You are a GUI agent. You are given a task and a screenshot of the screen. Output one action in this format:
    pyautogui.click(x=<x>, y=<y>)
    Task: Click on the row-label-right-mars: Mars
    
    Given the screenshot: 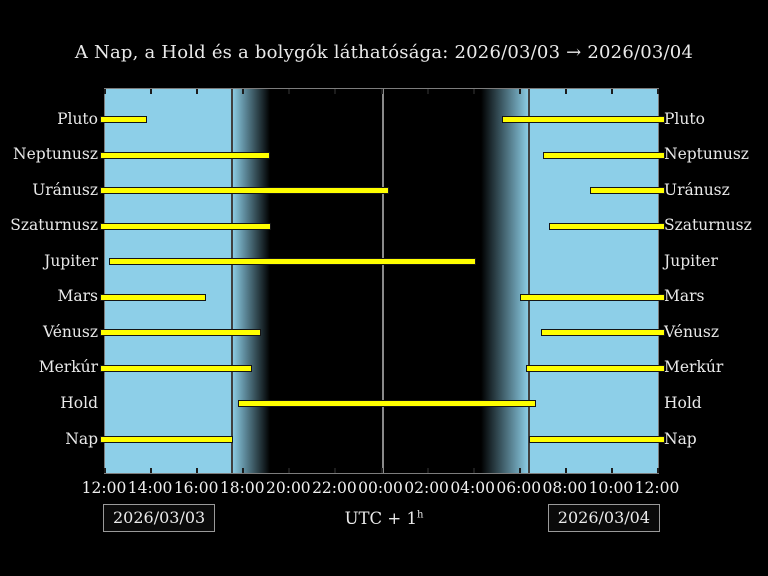 What is the action you would take?
    pyautogui.click(x=684, y=296)
    